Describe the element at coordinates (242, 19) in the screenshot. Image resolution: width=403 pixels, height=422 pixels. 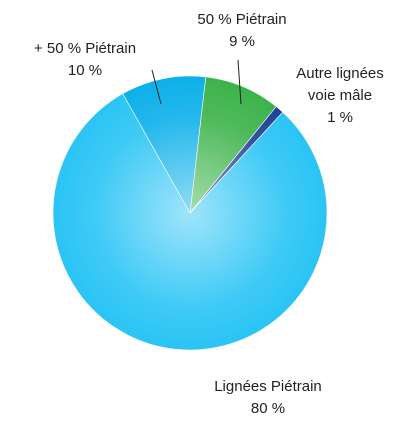
I see `category-label: 50 % Piétrain` at that location.